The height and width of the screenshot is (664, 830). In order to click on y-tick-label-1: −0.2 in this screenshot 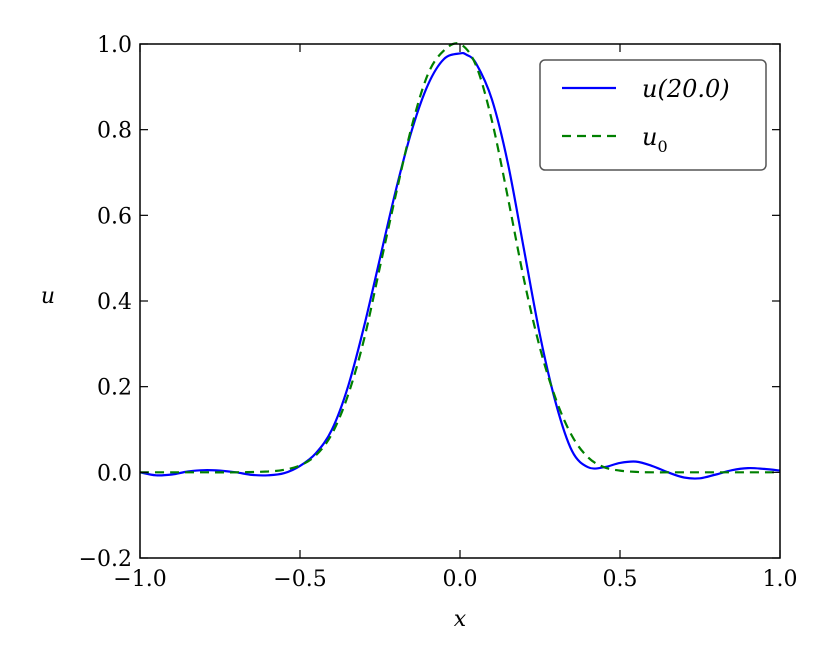, I will do `click(105, 559)`.